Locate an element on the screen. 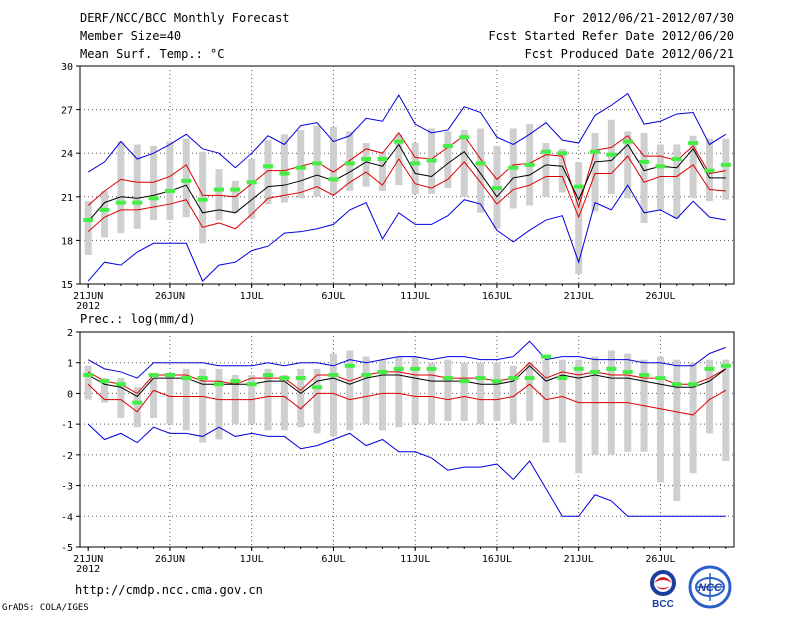  forecast-period: For 2012/06/21-2012/07/30 is located at coordinates (643, 18).